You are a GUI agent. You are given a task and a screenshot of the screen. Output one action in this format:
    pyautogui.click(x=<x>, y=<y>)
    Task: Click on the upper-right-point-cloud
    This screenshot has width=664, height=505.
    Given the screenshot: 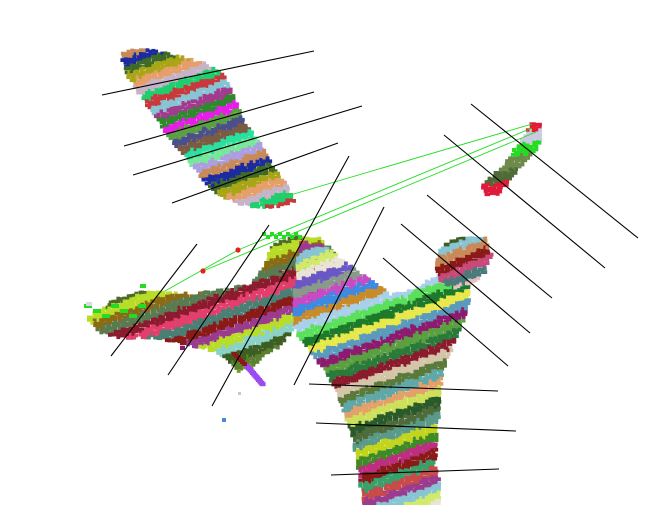 What is the action you would take?
    pyautogui.click(x=512, y=159)
    